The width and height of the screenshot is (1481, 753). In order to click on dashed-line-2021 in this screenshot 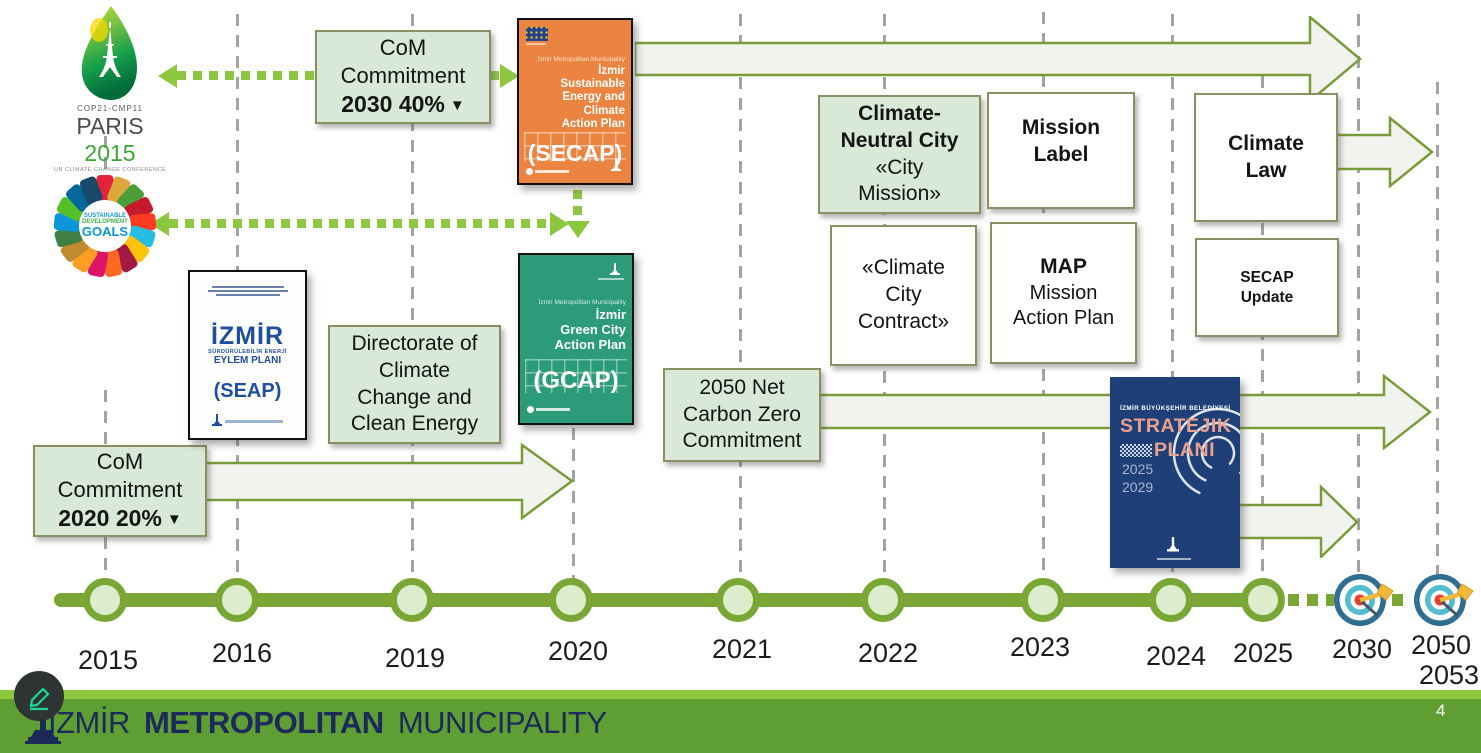, I will do `click(740, 301)`.